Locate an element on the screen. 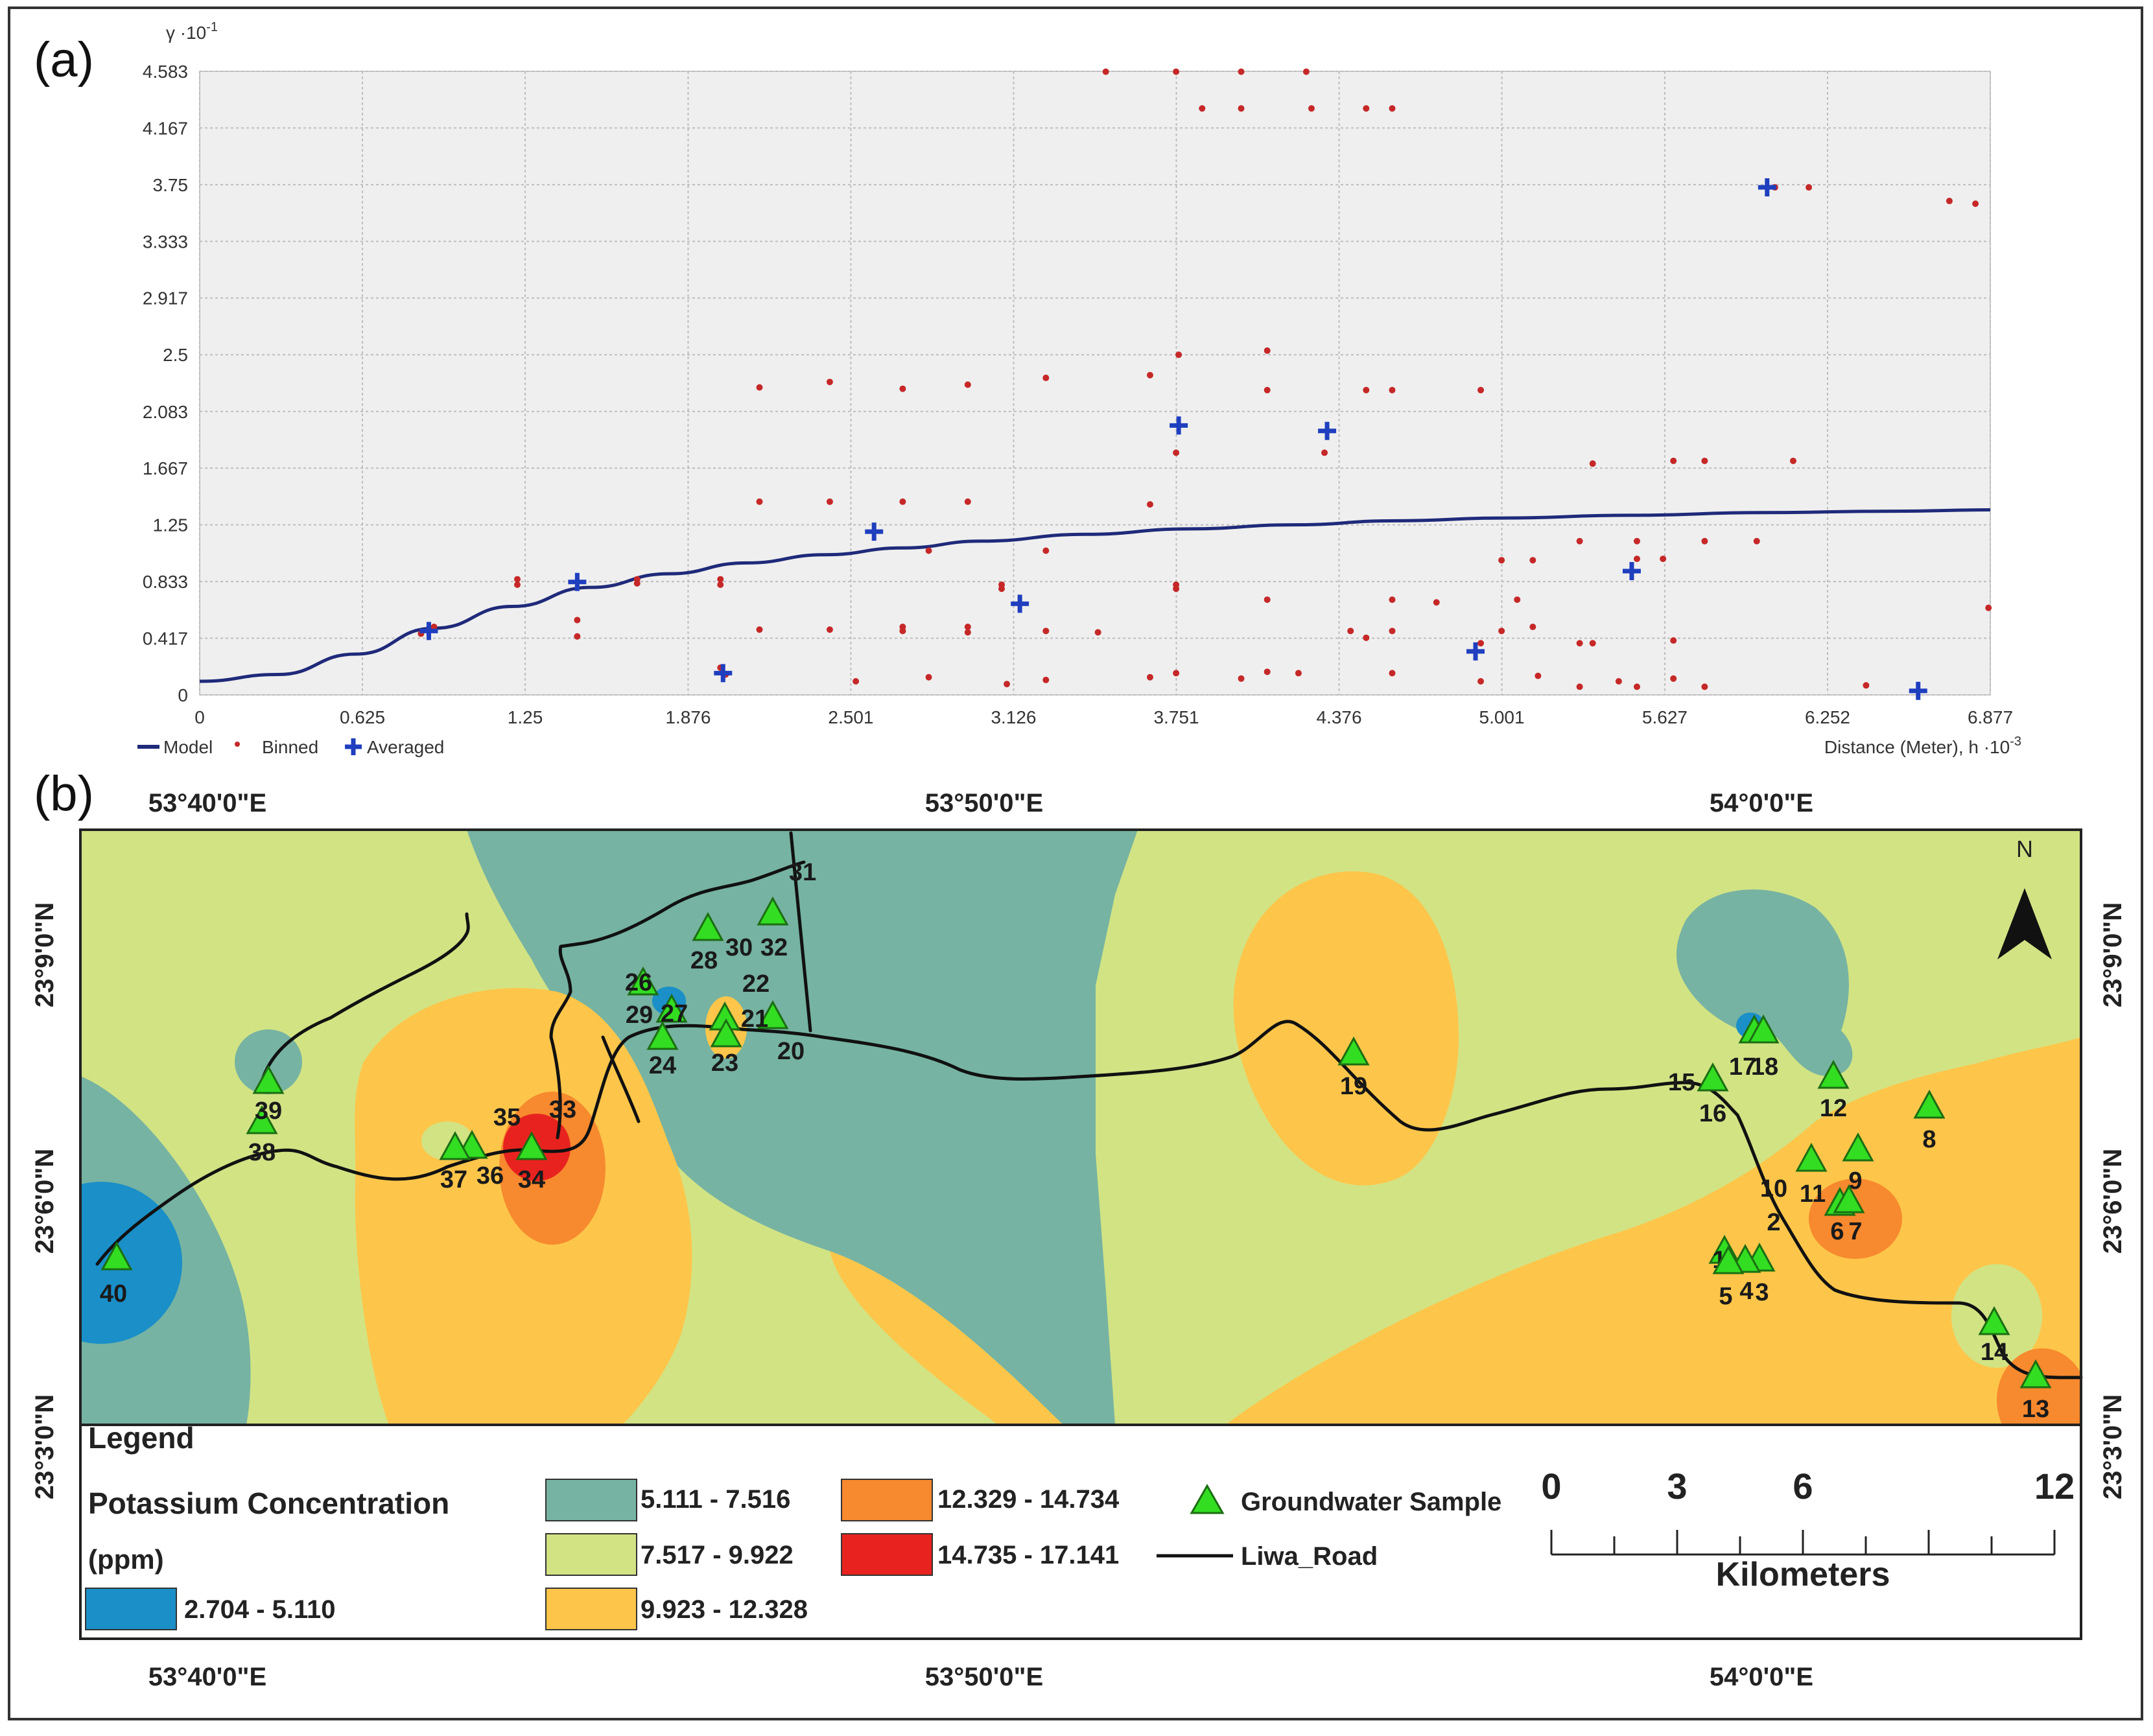 This screenshot has width=2153, height=1736. sample-label-31: 31 is located at coordinates (803, 872).